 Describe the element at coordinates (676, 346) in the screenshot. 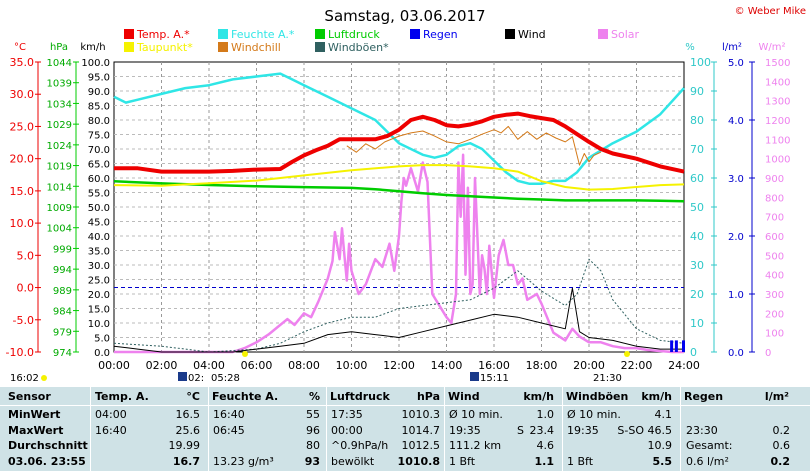

I see `rain-bar` at that location.